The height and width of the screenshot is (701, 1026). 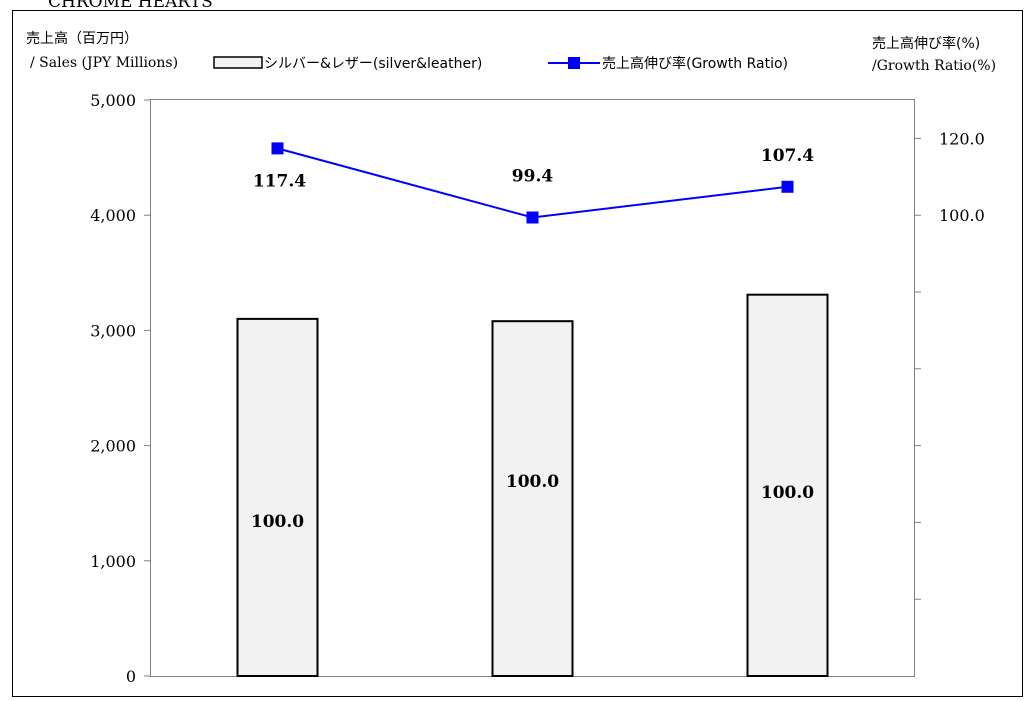 What do you see at coordinates (934, 66) in the screenshot?
I see `y-right-label-line2: /Growth Ratio(%)` at bounding box center [934, 66].